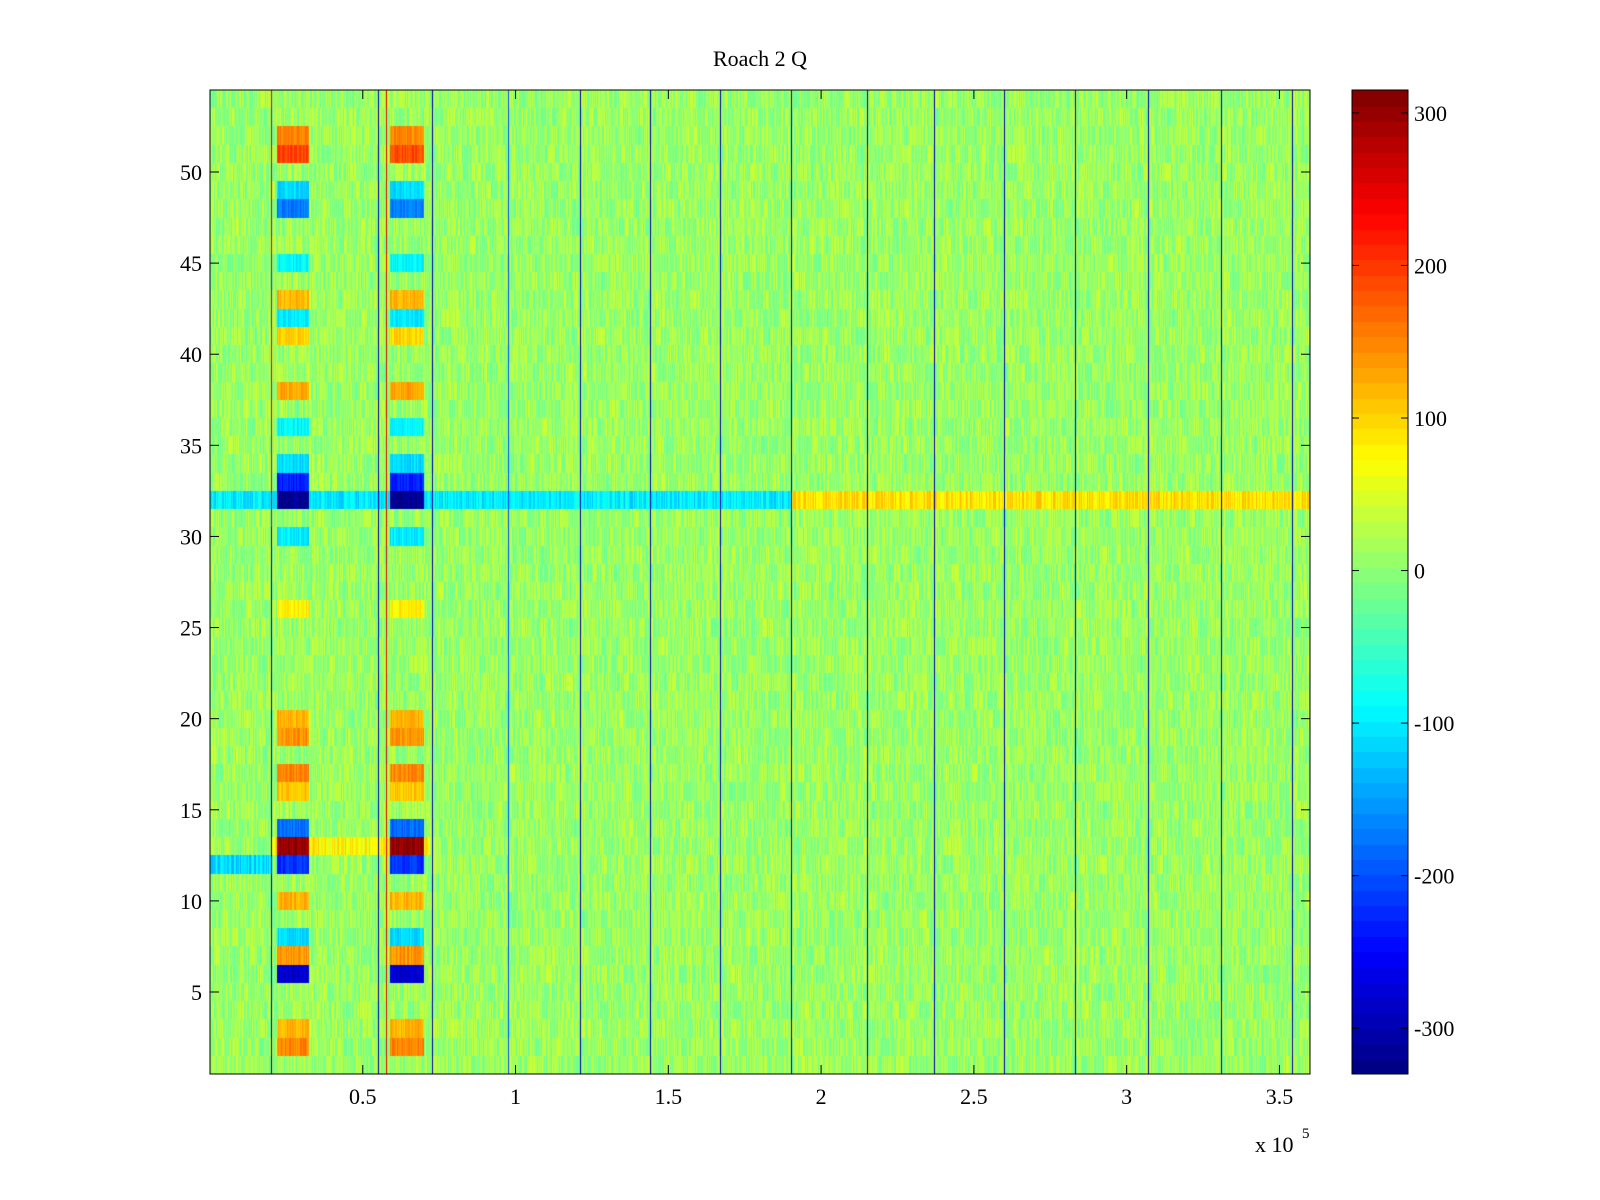 The width and height of the screenshot is (1600, 1200). Describe the element at coordinates (1434, 1028) in the screenshot. I see `colorbar-tick-label: -300` at that location.